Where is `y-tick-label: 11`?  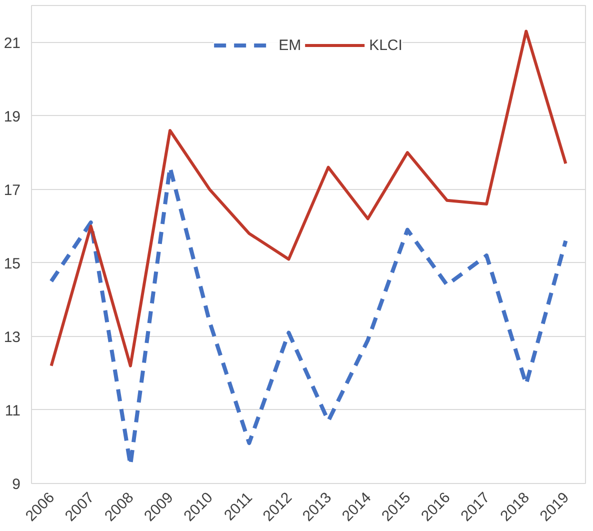
y-tick-label: 11 is located at coordinates (12, 411).